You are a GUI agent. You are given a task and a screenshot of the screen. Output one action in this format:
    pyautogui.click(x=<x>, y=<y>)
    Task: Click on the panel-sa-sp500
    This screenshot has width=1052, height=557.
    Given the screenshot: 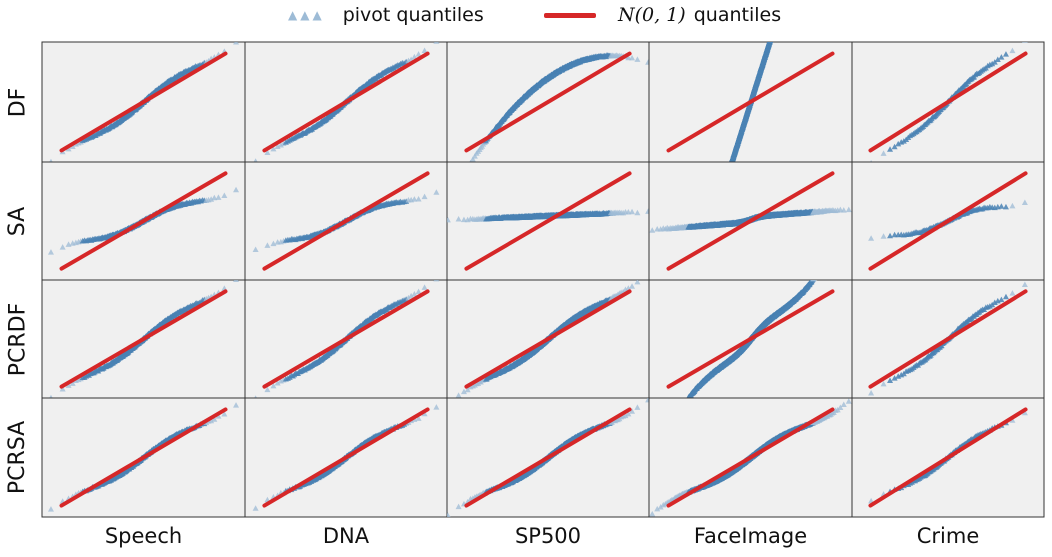 What is the action you would take?
    pyautogui.click(x=548, y=221)
    